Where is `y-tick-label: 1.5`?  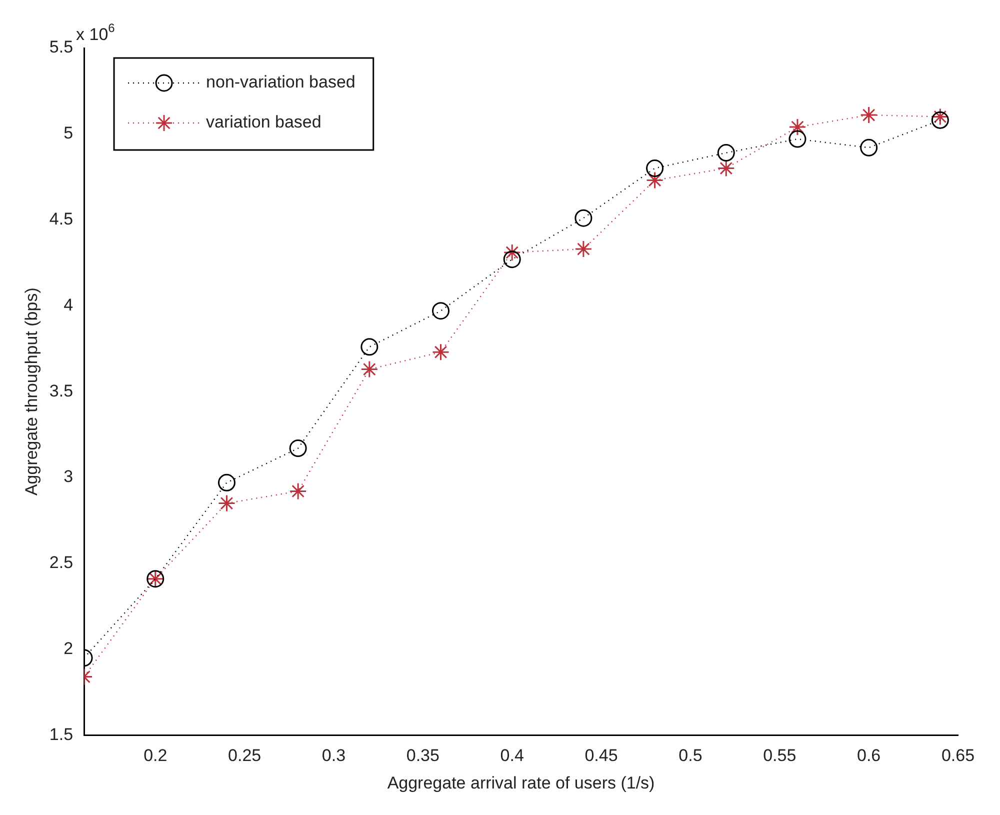
y-tick-label: 1.5 is located at coordinates (61, 734).